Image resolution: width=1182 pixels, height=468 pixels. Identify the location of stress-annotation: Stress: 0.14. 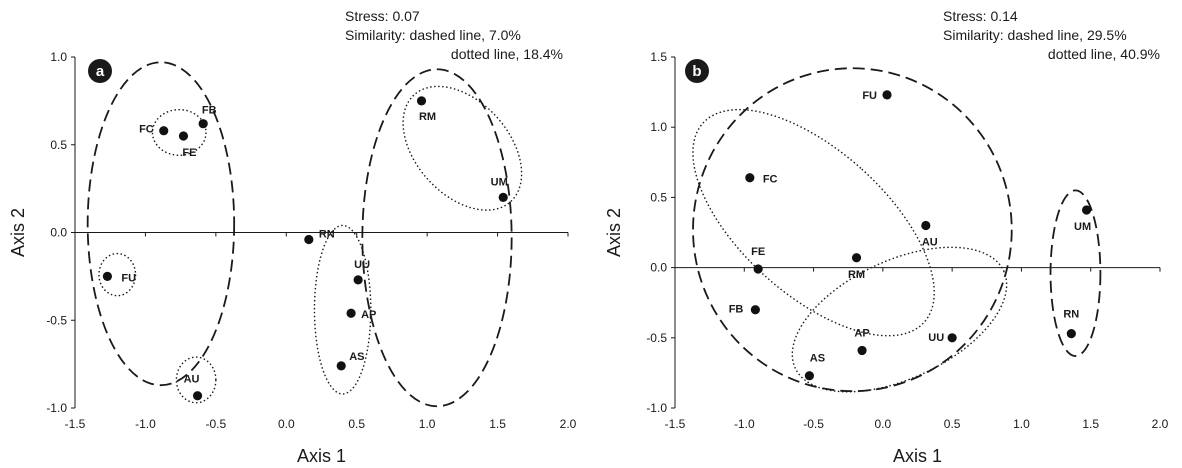
(980, 16).